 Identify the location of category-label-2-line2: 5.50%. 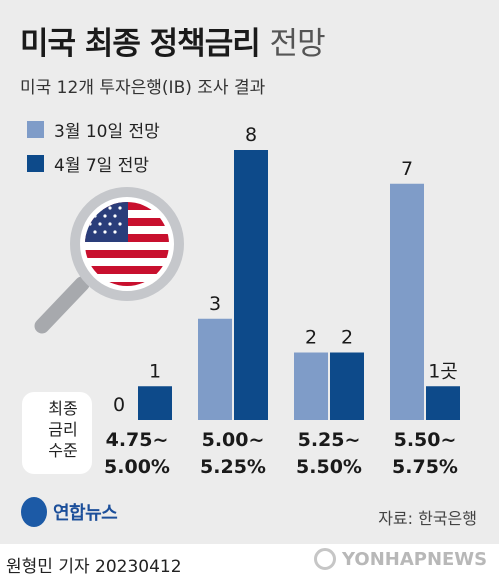
(329, 467).